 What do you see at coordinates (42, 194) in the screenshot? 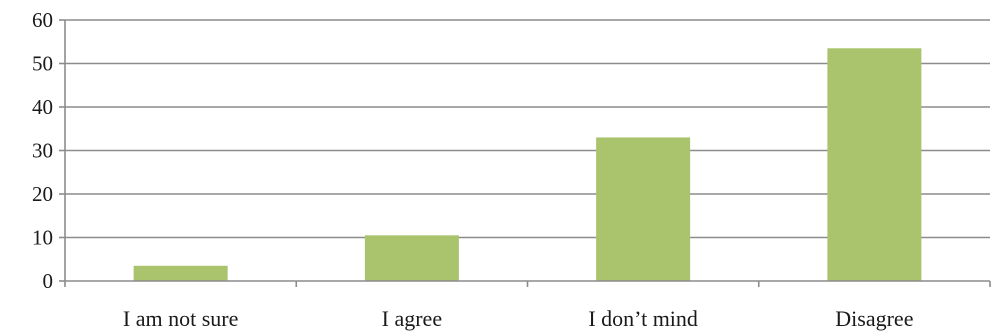
I see `y-tick-label-20: 20` at bounding box center [42, 194].